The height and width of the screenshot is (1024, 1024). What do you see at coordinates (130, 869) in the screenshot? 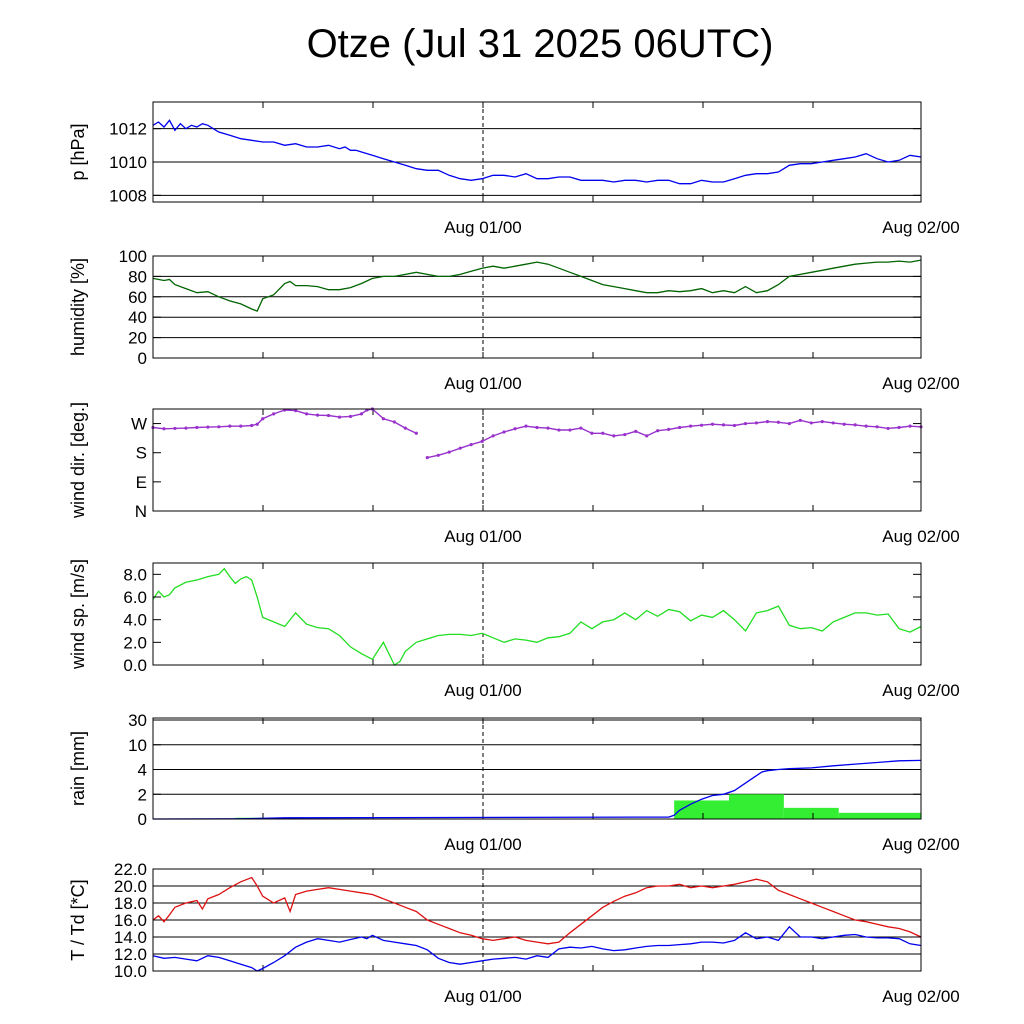
I see `y-tick-label: 22.0` at bounding box center [130, 869].